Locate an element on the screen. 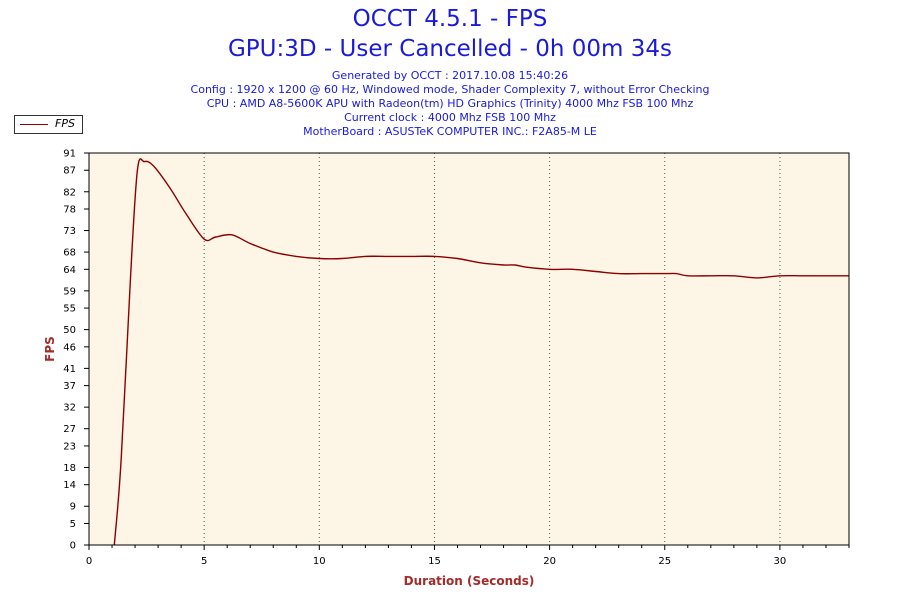  y-tick-label: 64 is located at coordinates (69, 270).